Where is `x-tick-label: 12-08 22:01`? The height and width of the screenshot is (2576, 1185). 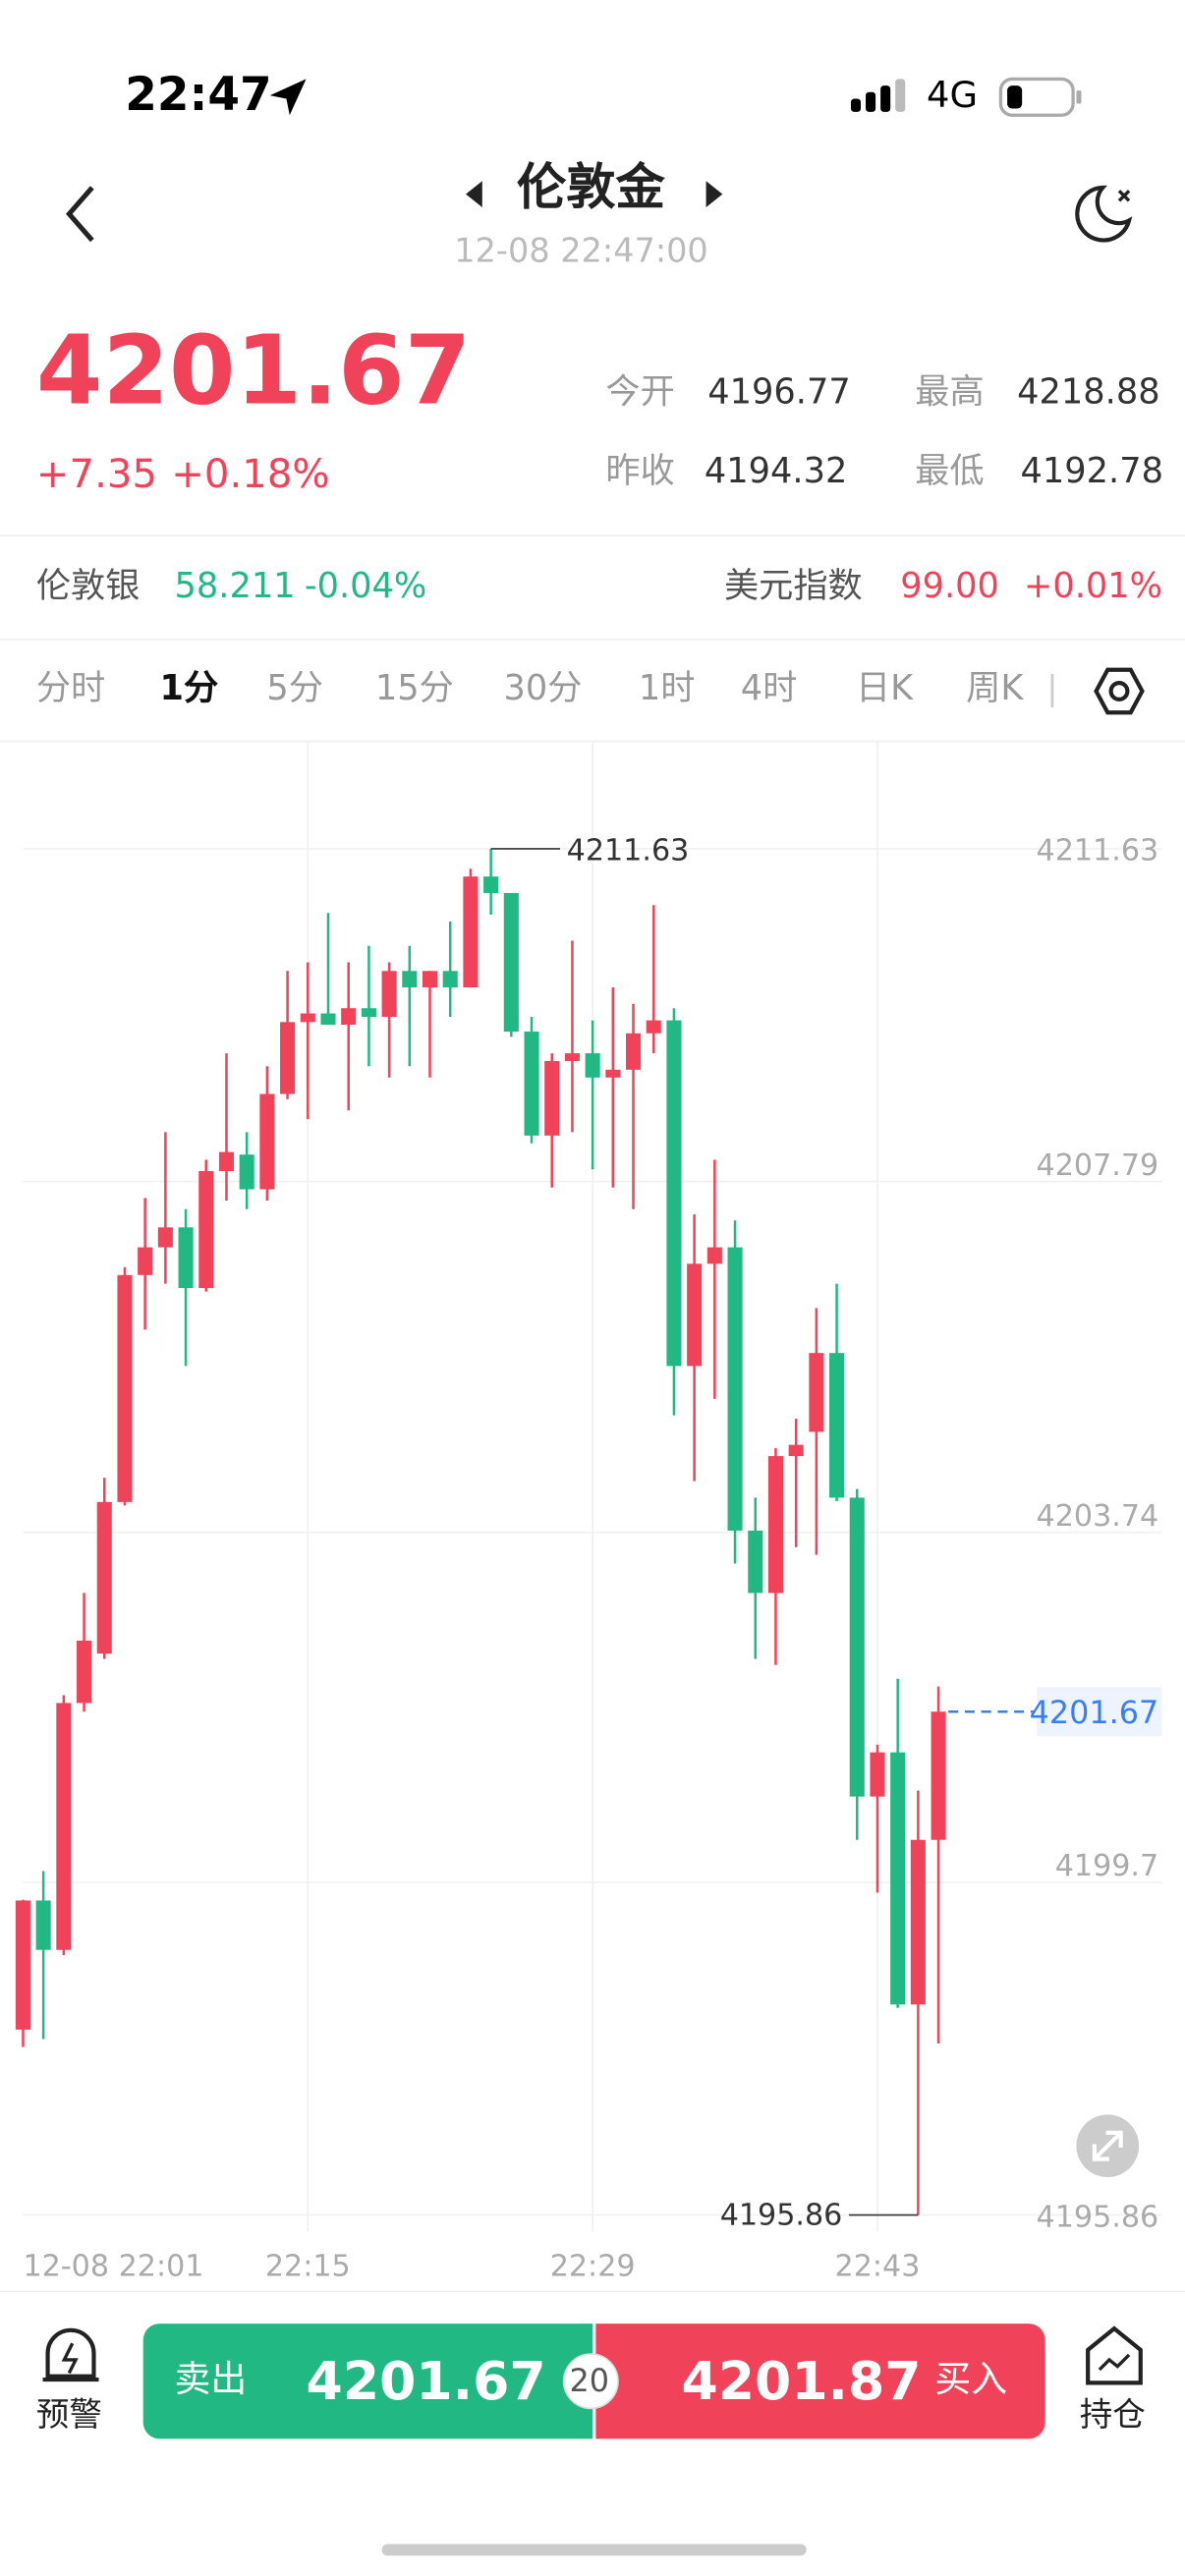 x-tick-label: 12-08 22:01 is located at coordinates (113, 2267).